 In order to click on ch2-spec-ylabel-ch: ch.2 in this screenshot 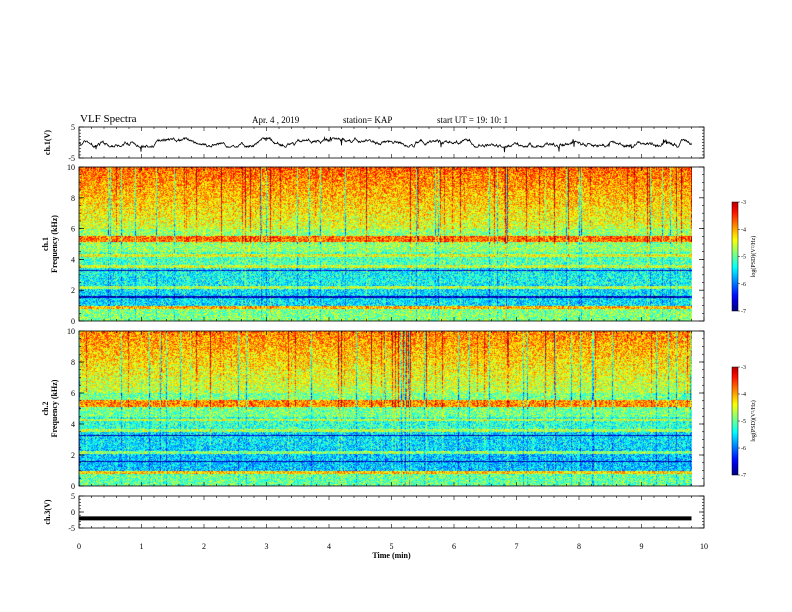, I will do `click(45, 409)`.